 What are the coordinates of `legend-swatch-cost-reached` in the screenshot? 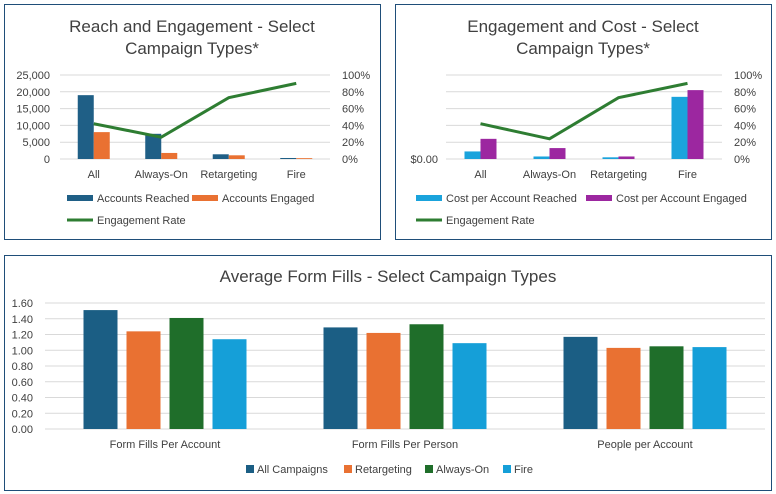 It's located at (429, 198).